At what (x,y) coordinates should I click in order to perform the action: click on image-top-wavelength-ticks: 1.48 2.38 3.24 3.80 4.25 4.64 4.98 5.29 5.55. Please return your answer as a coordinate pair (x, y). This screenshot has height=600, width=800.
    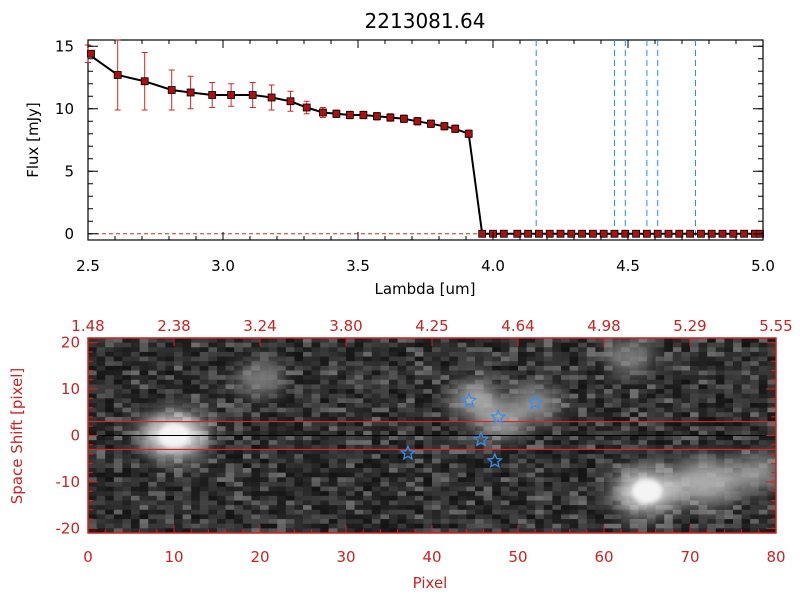
    Looking at the image, I should click on (432, 331).